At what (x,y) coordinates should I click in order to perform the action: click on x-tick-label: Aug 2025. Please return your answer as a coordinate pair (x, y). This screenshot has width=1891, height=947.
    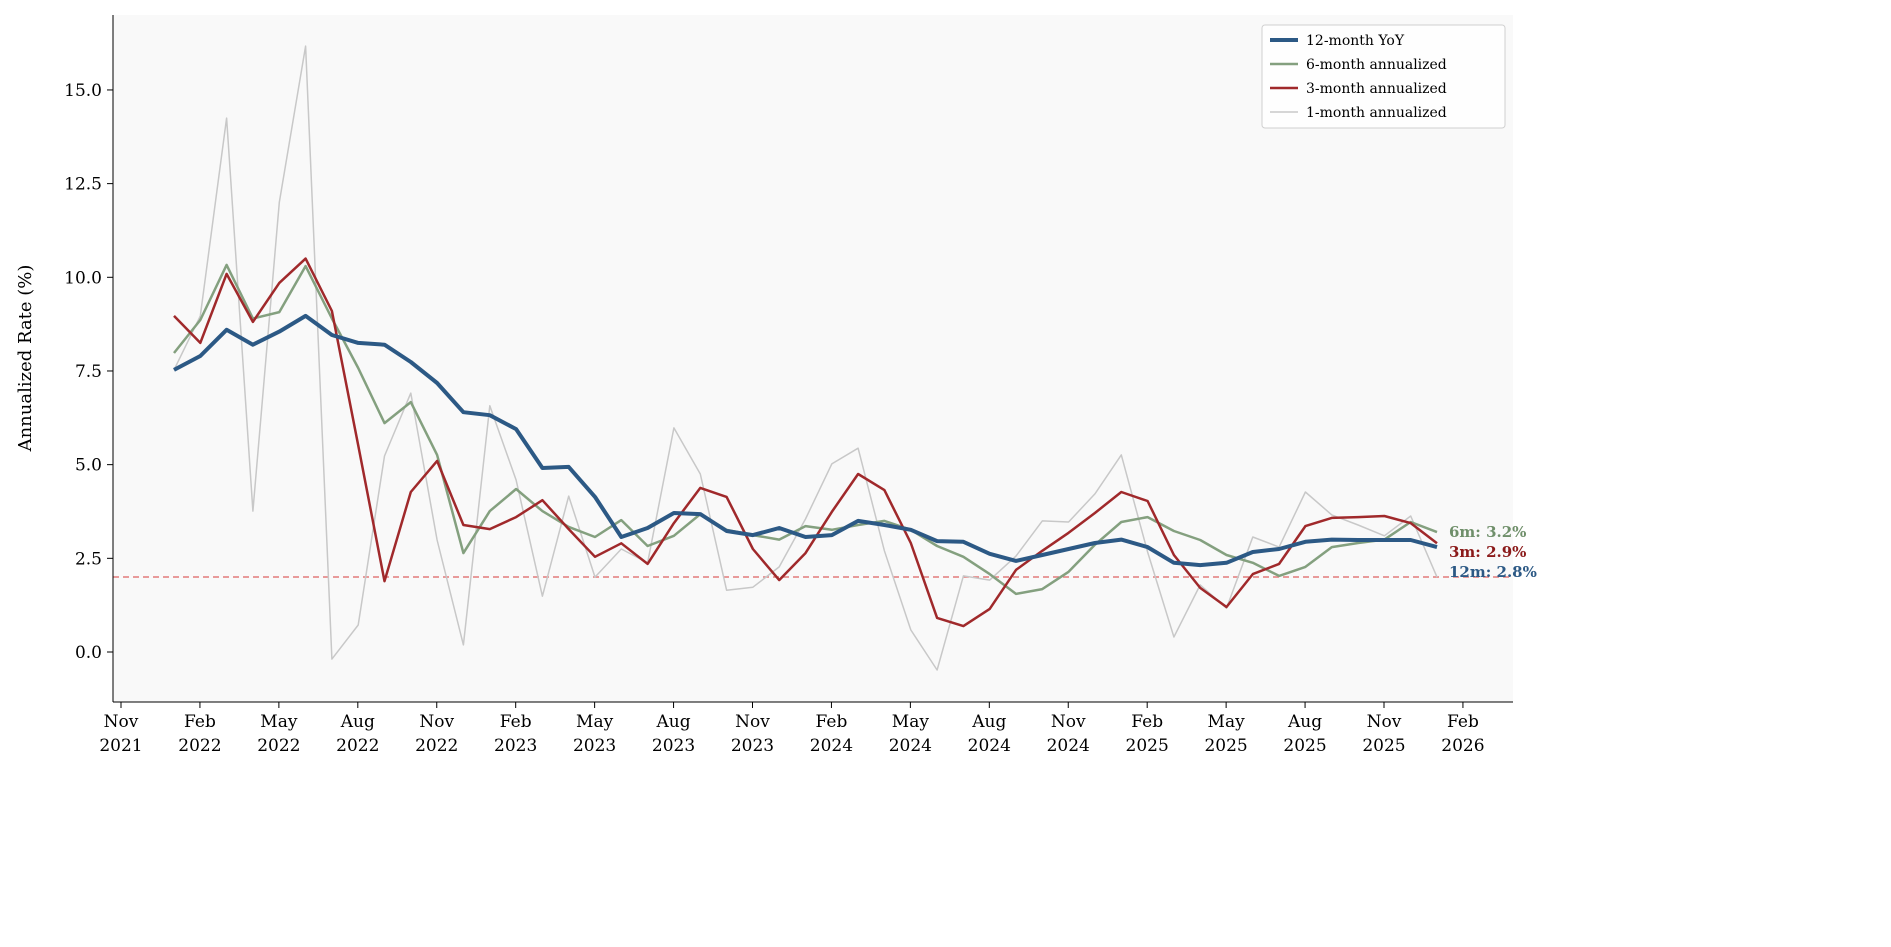
    Looking at the image, I should click on (1304, 734).